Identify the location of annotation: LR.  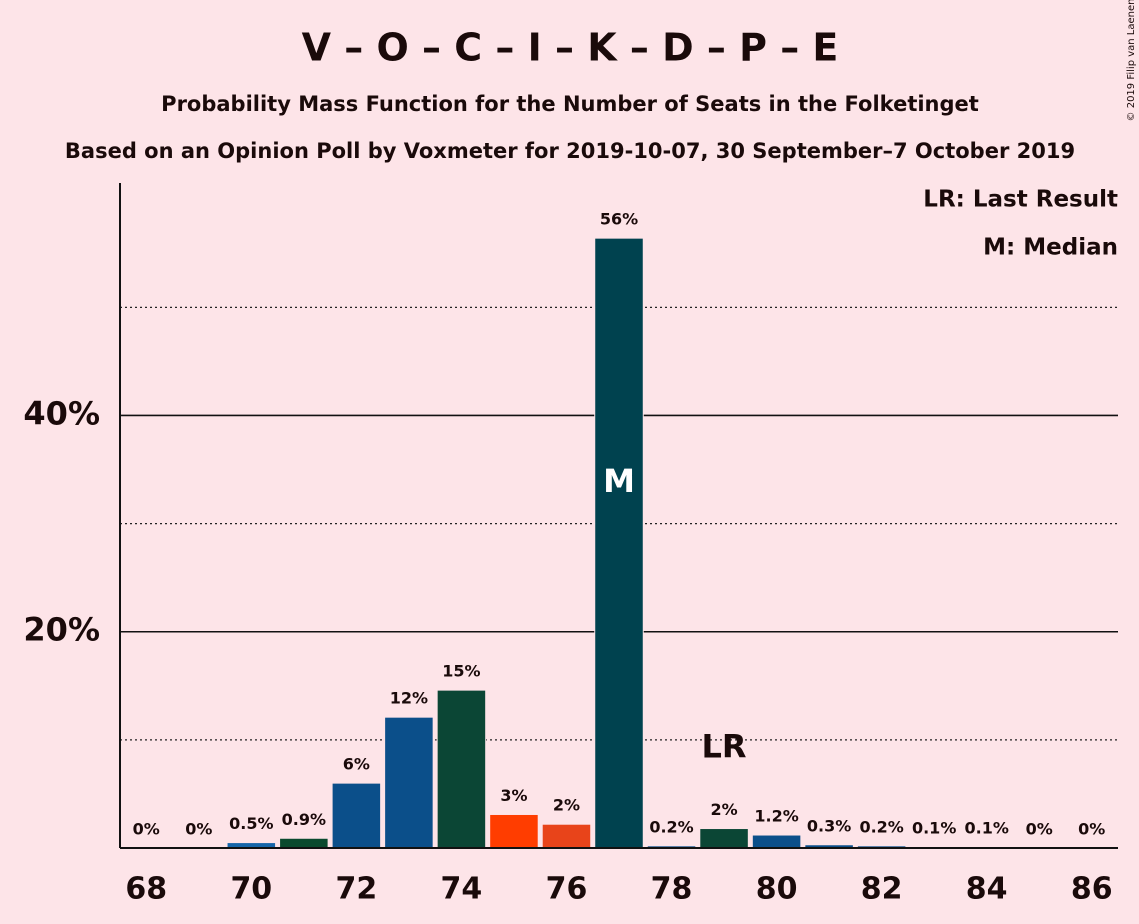
(724, 747).